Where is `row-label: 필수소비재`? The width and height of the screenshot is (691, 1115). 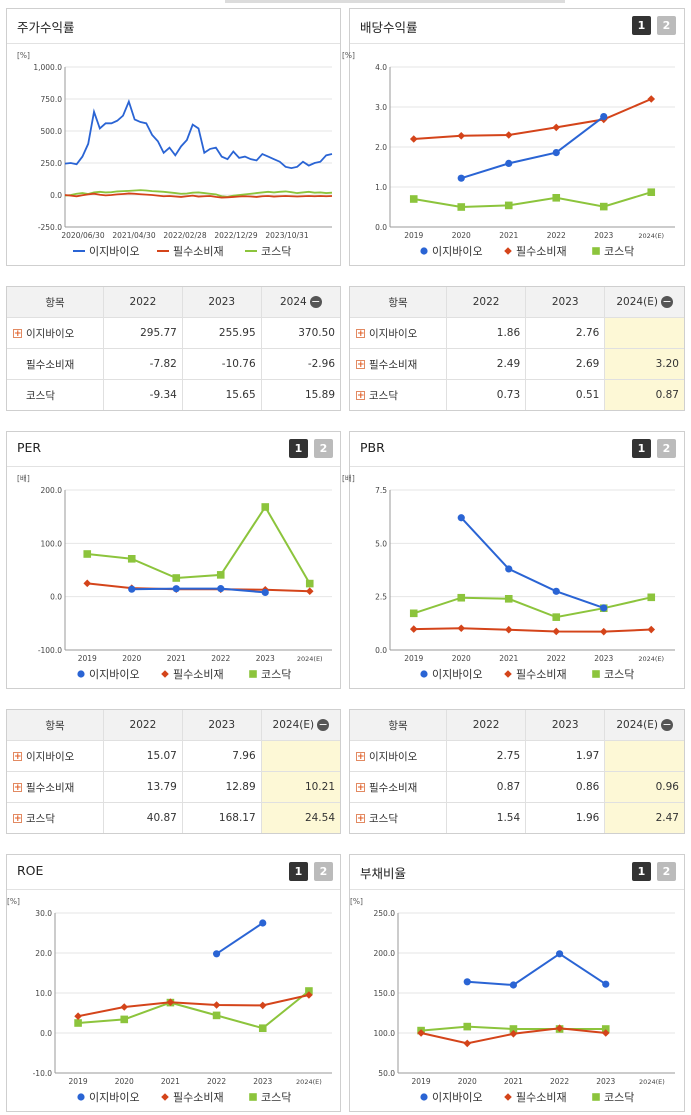
row-label: 필수소비재 is located at coordinates (393, 364).